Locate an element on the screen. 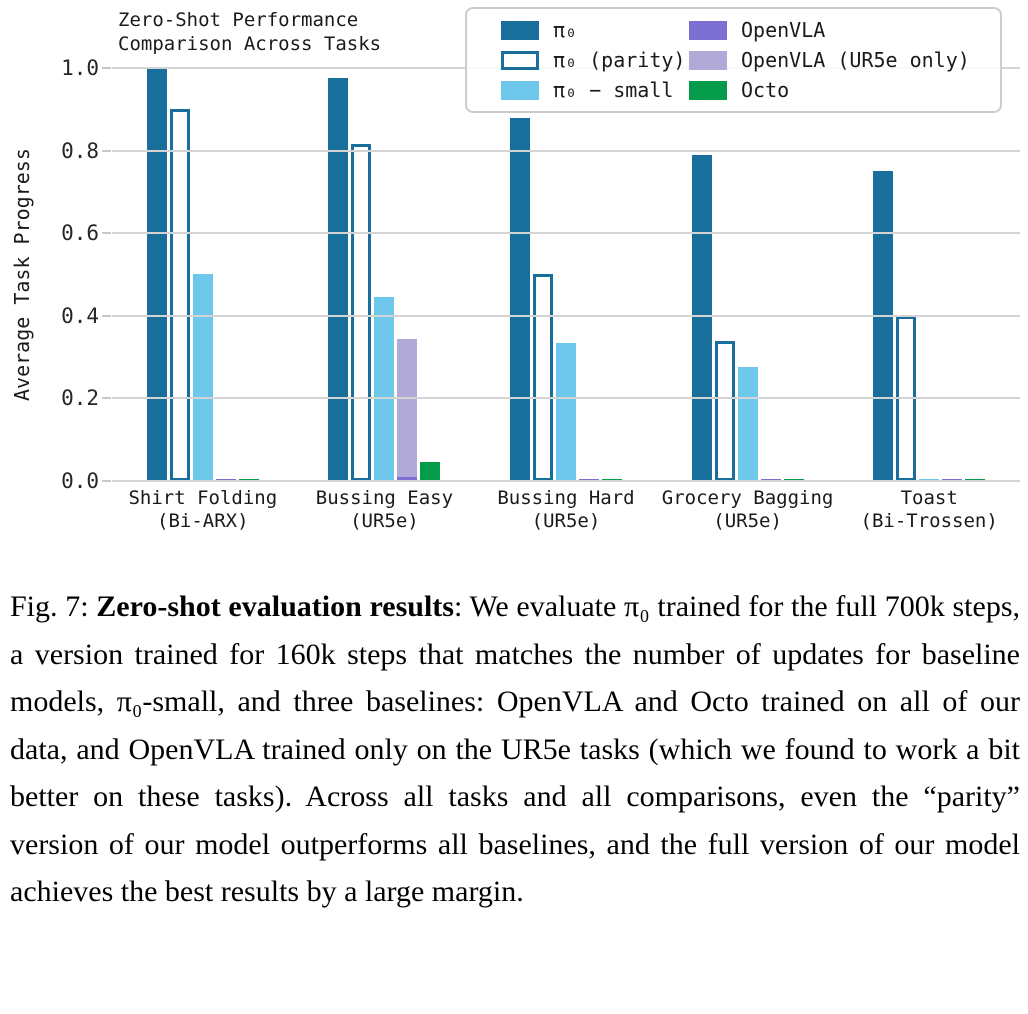 Image resolution: width=1028 pixels, height=1014 pixels. legend-item-pi0: π₀ is located at coordinates (595, 30).